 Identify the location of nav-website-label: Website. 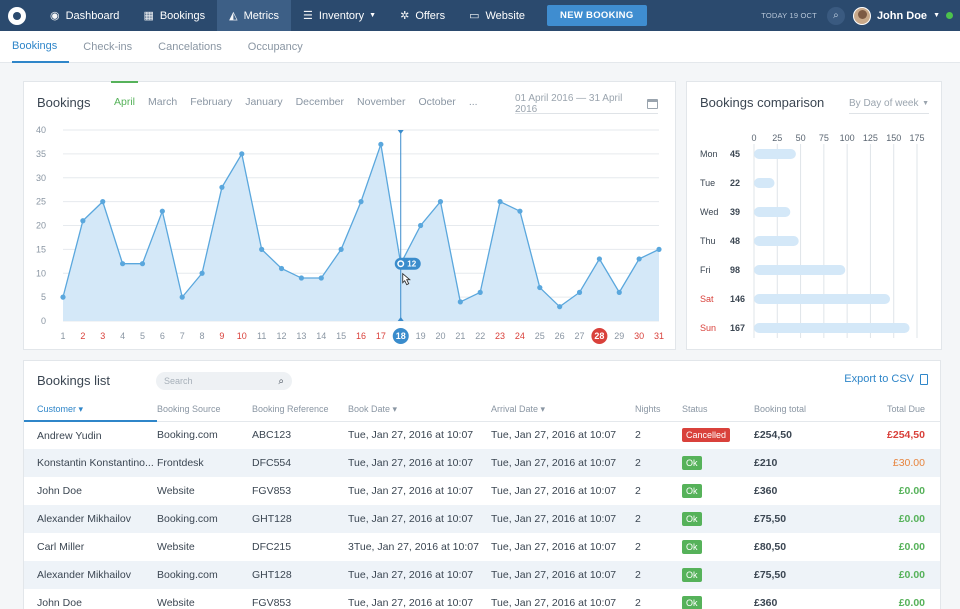
(505, 15).